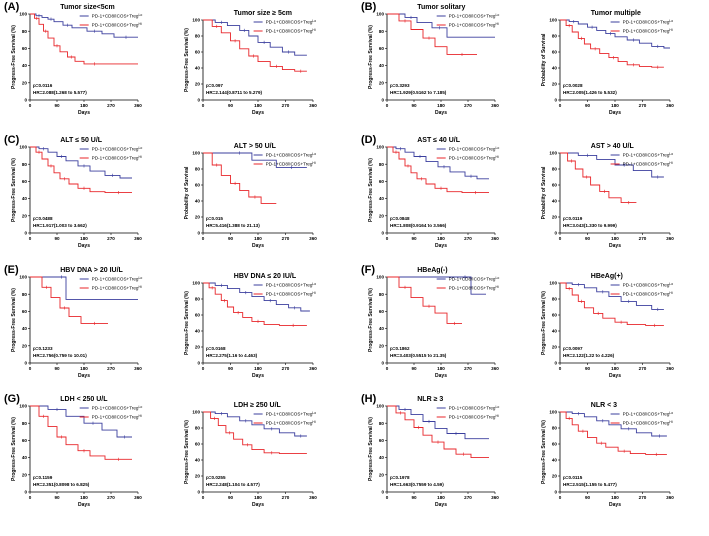 The height and width of the screenshot is (536, 709). I want to click on panel-label: (E), so click(11, 270).